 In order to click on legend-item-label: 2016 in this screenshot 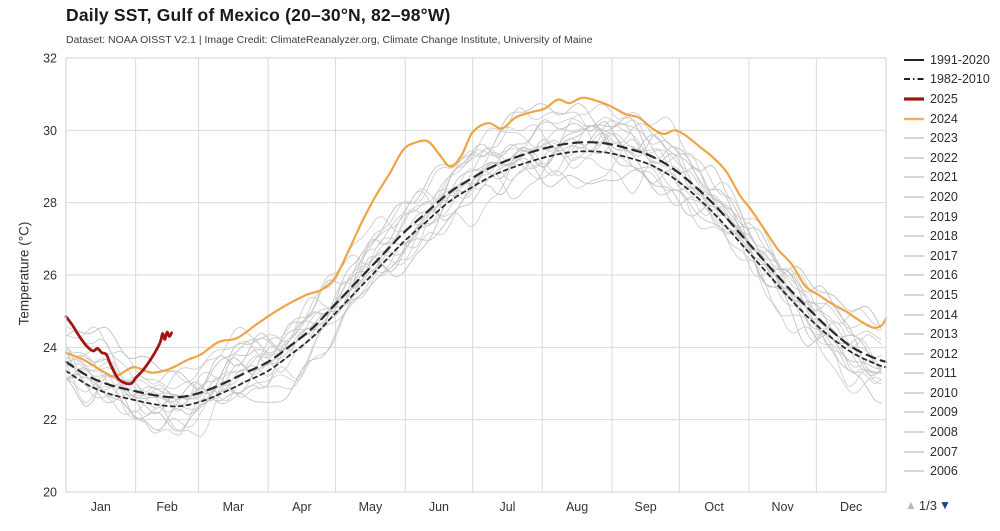, I will do `click(944, 275)`.